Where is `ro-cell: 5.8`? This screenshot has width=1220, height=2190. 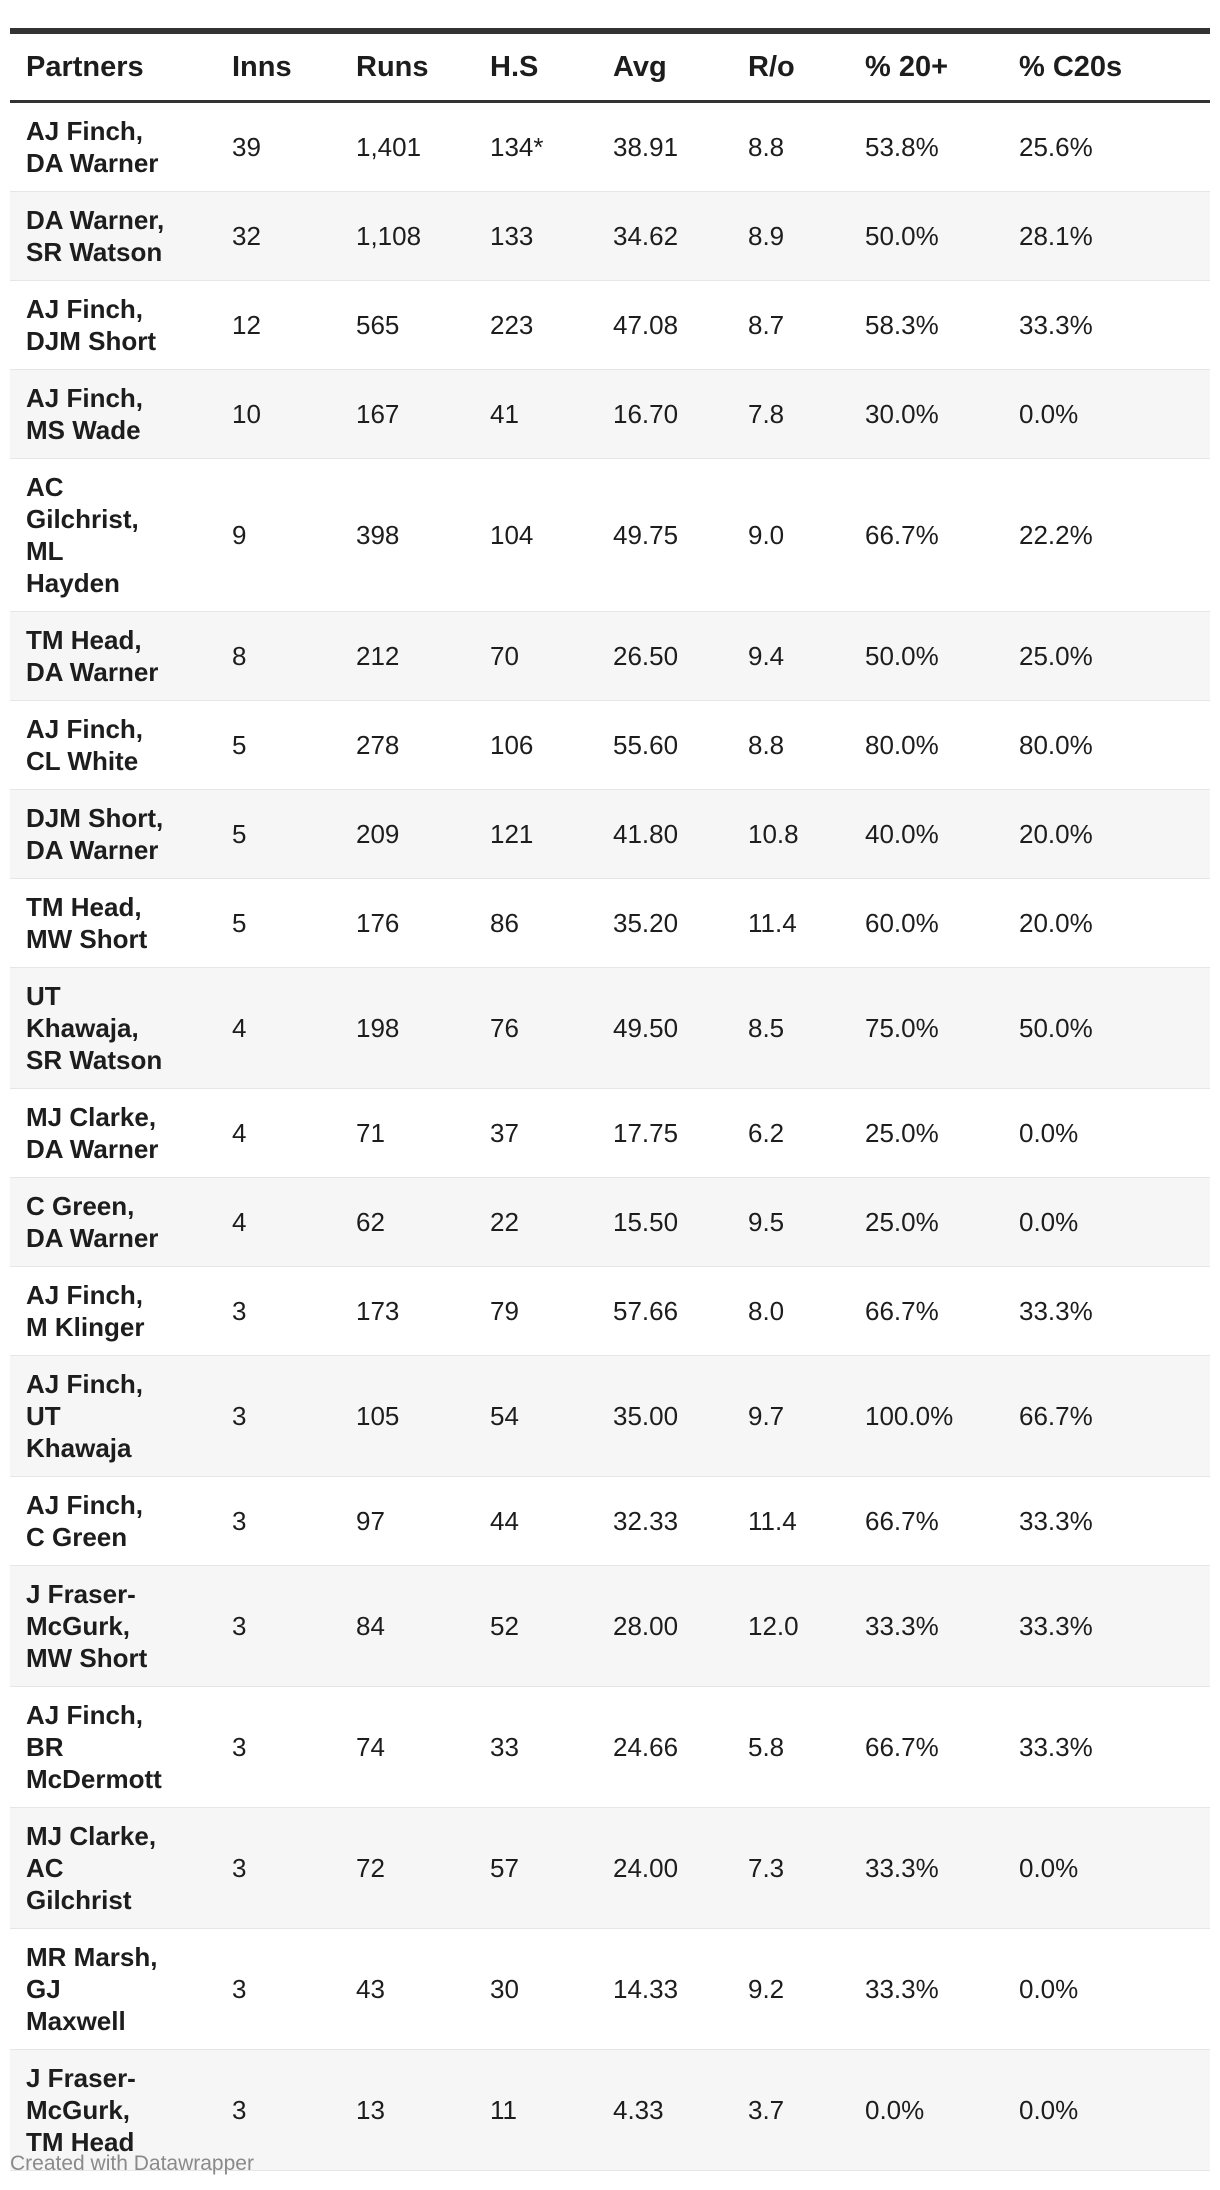
ro-cell: 5.8 is located at coordinates (790, 1747).